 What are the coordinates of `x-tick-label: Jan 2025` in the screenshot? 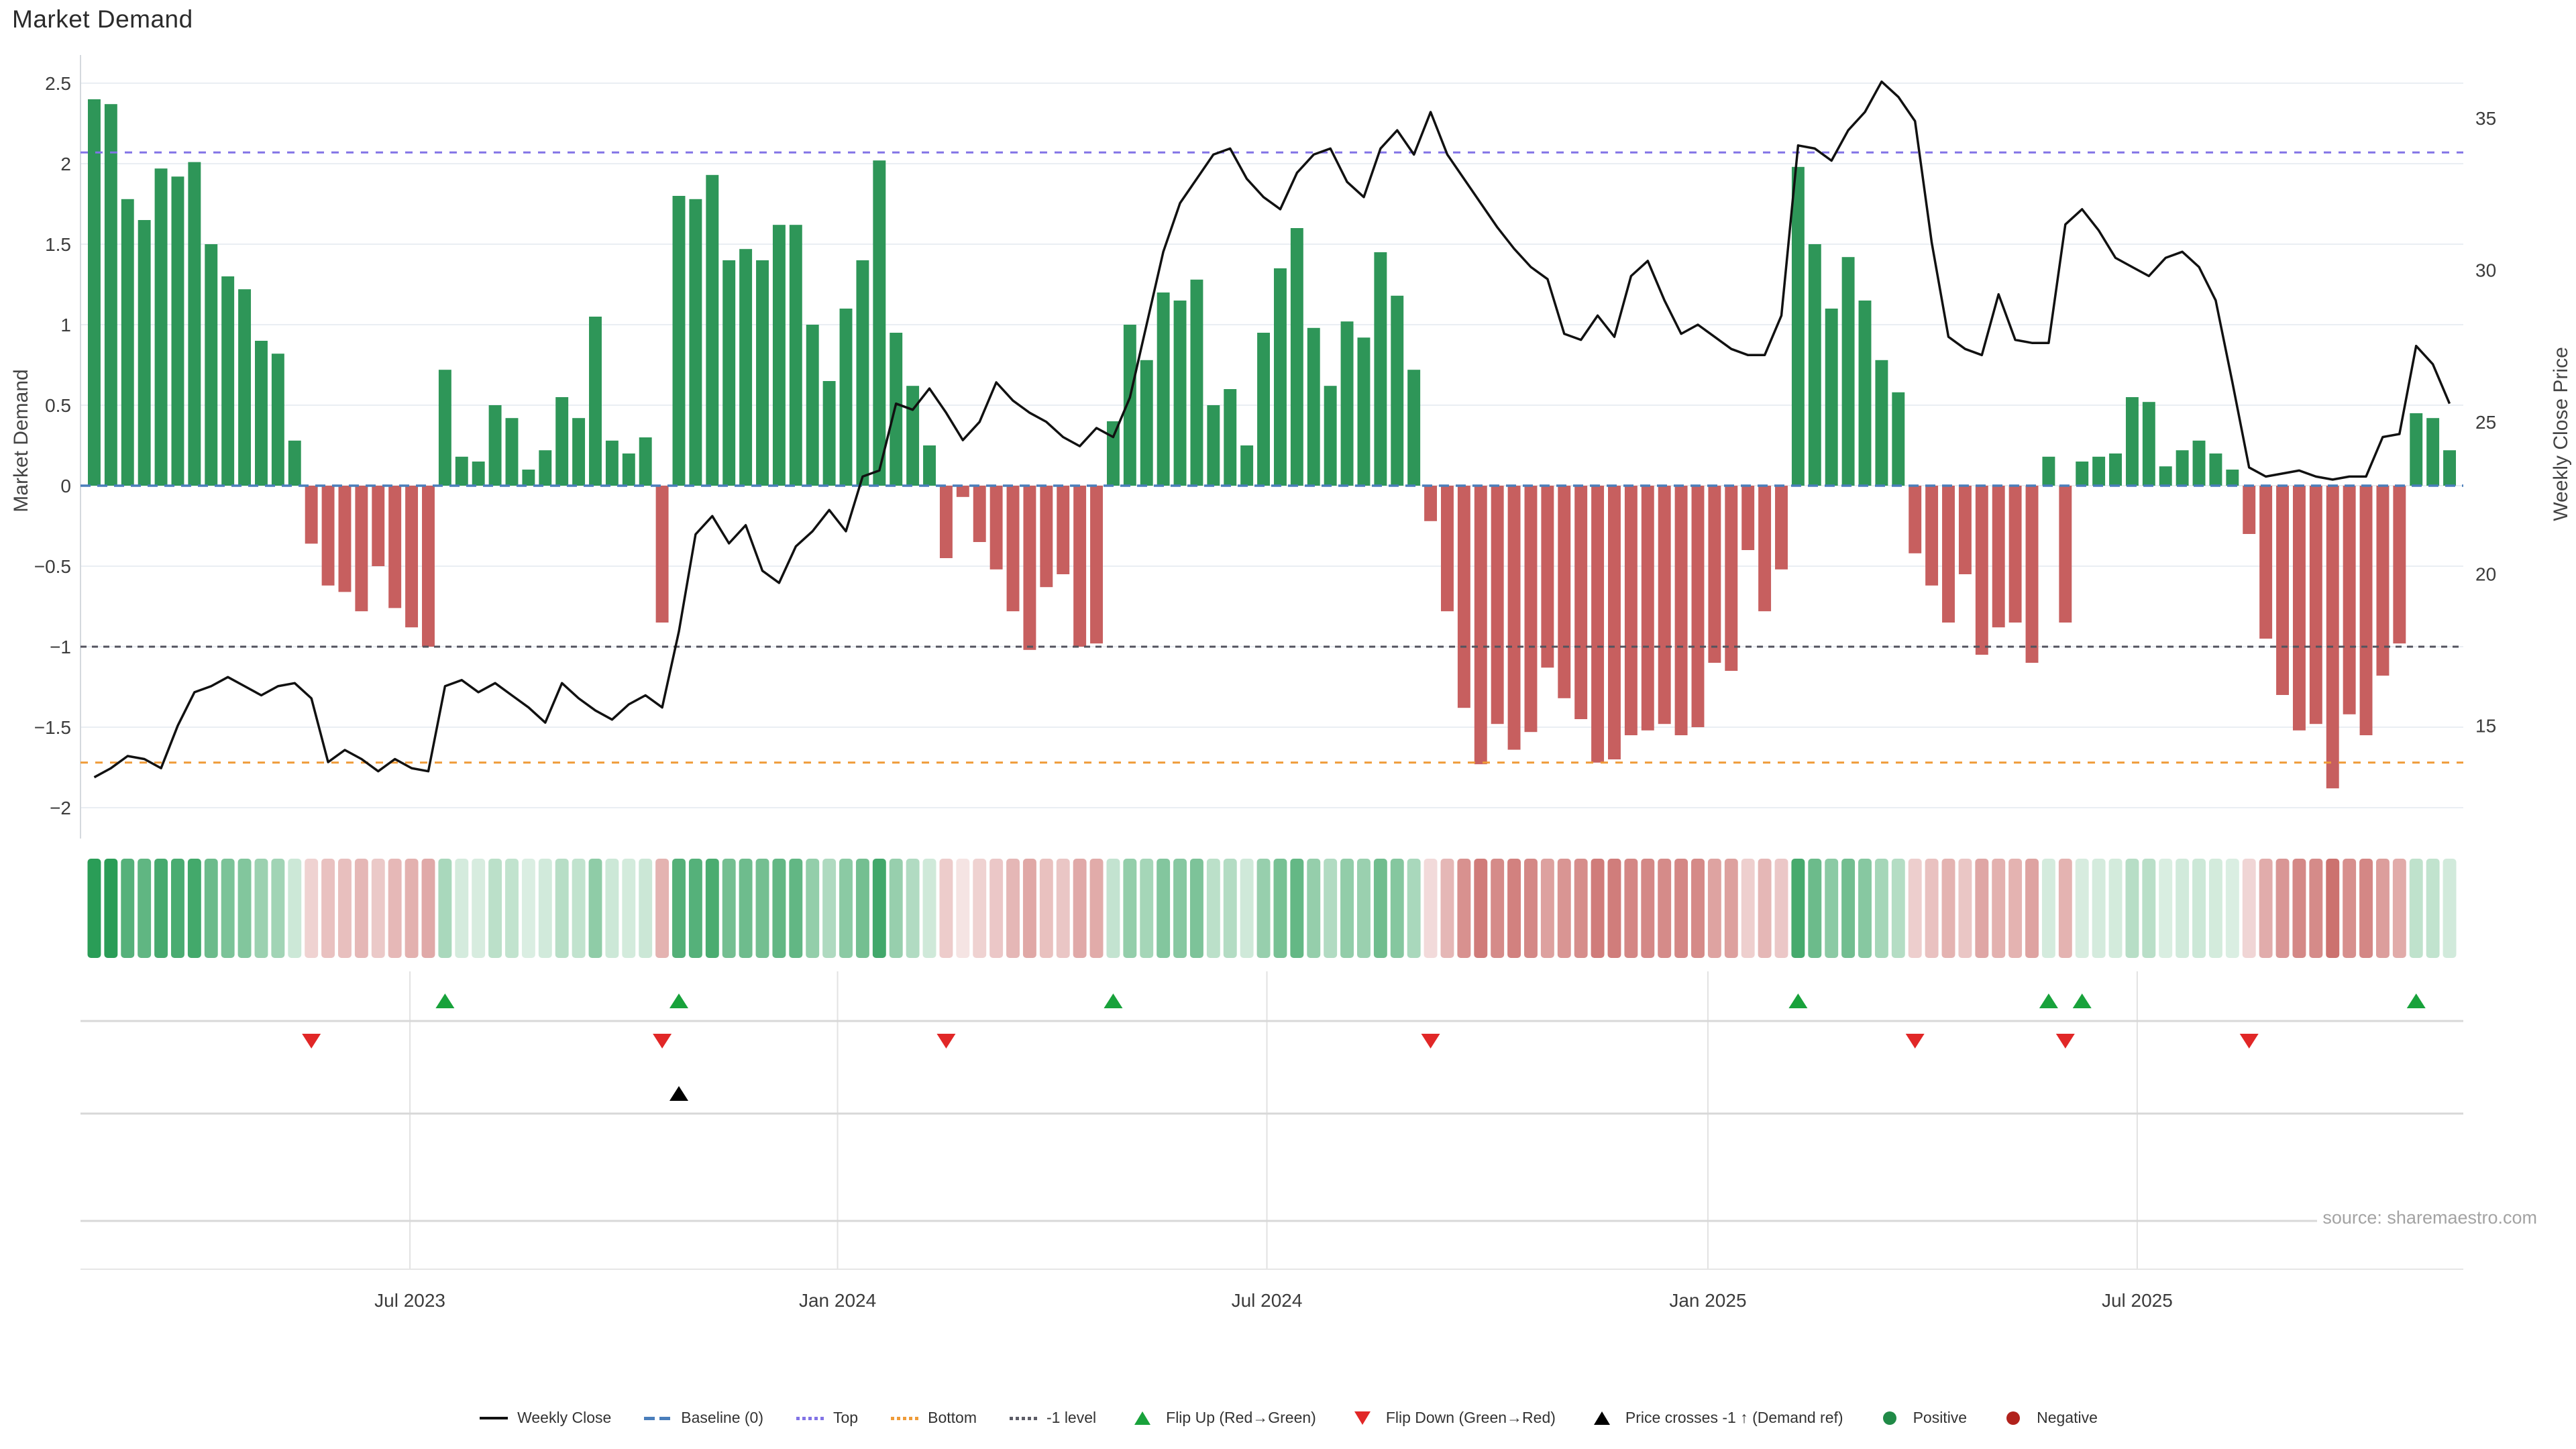 It's located at (1707, 1300).